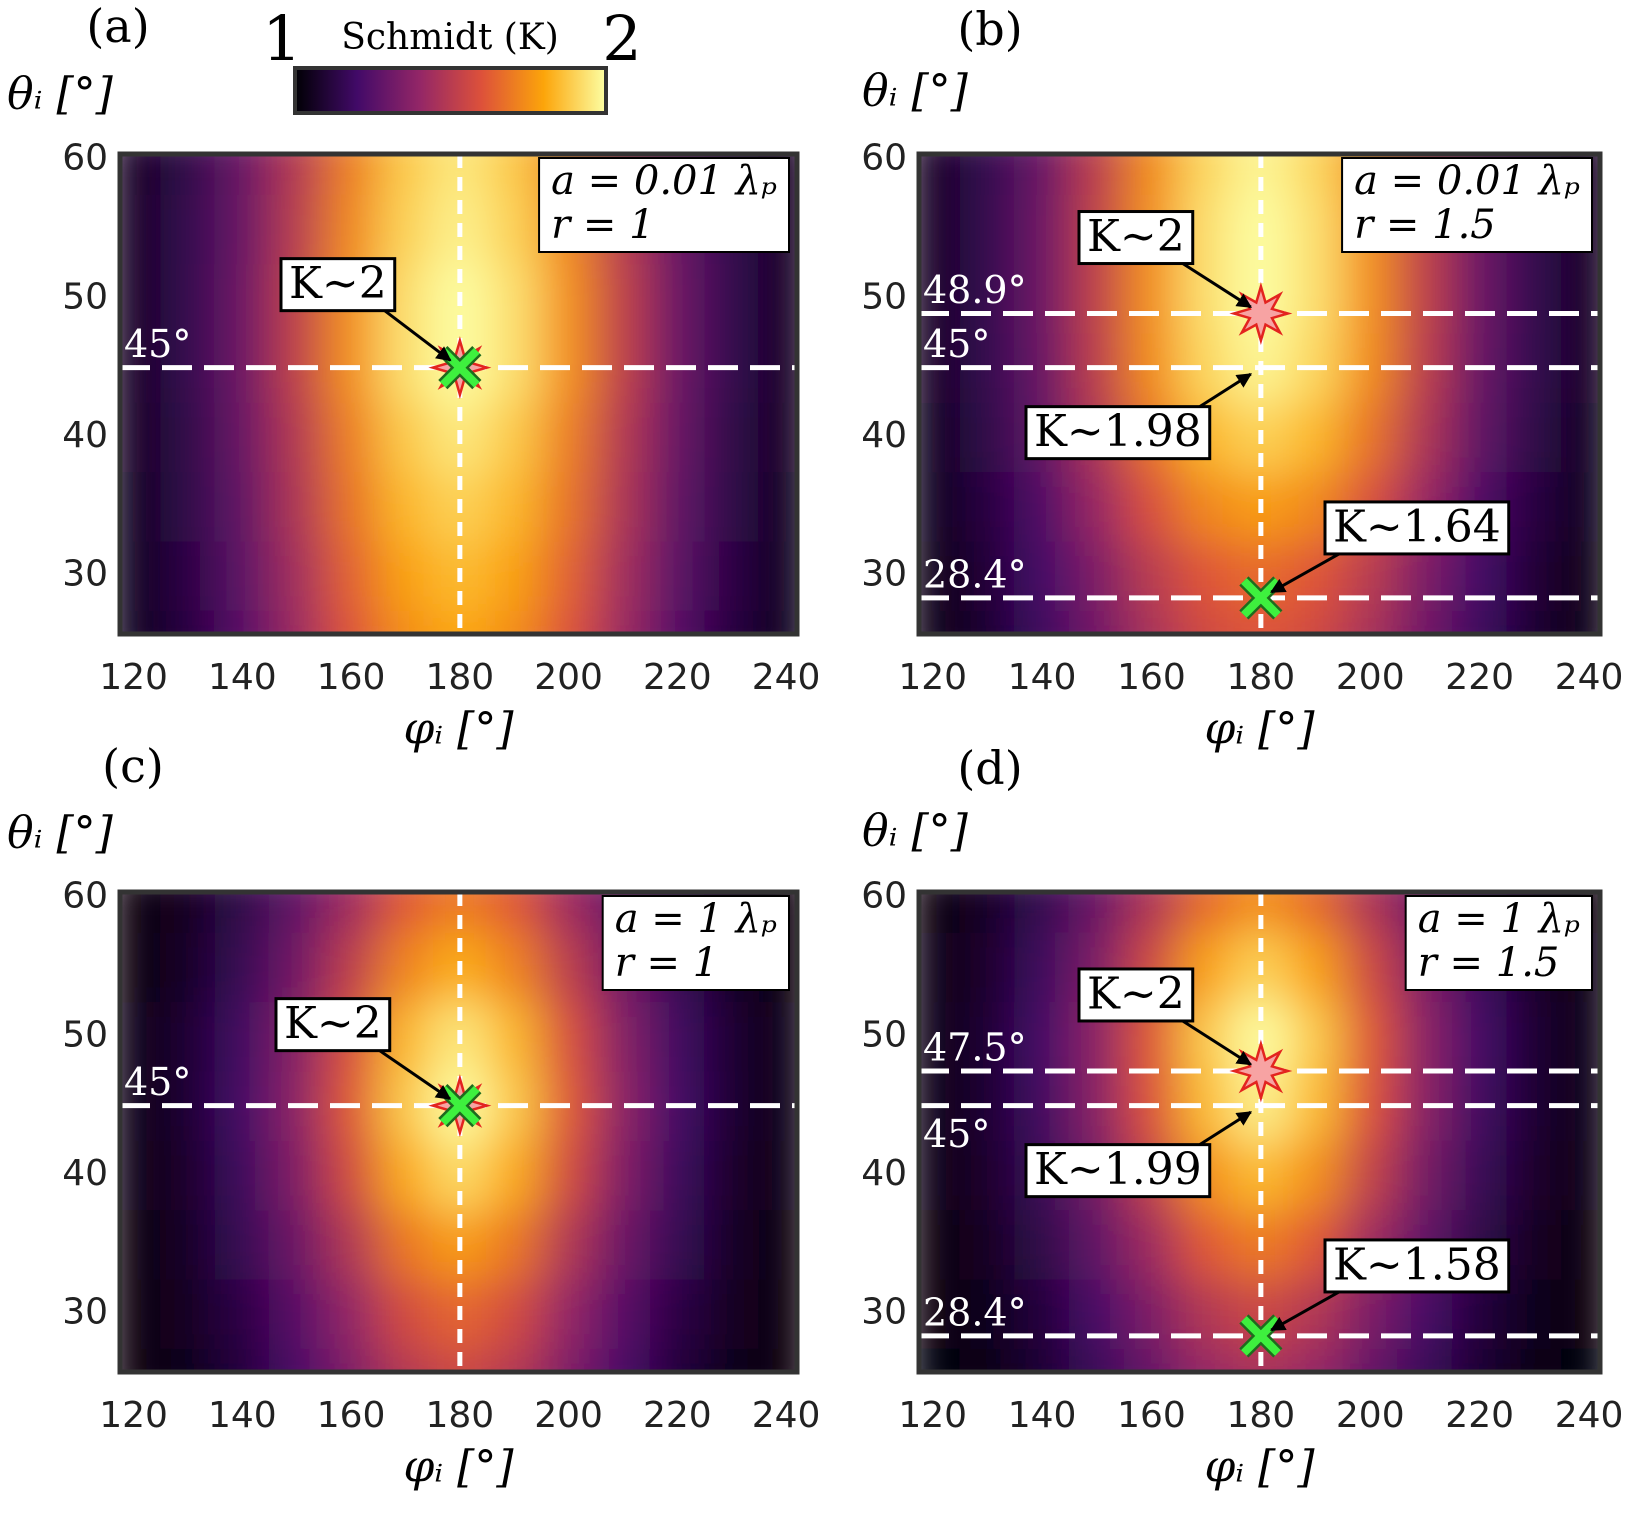 Image resolution: width=1634 pixels, height=1516 pixels. I want to click on annotation-box, so click(1118, 1171).